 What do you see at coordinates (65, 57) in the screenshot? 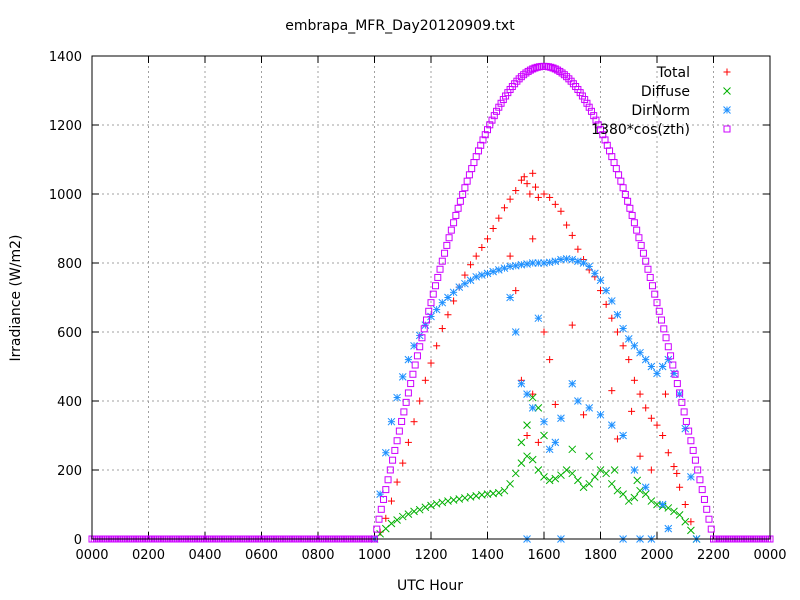
I see `y-tick-label: 1400` at bounding box center [65, 57].